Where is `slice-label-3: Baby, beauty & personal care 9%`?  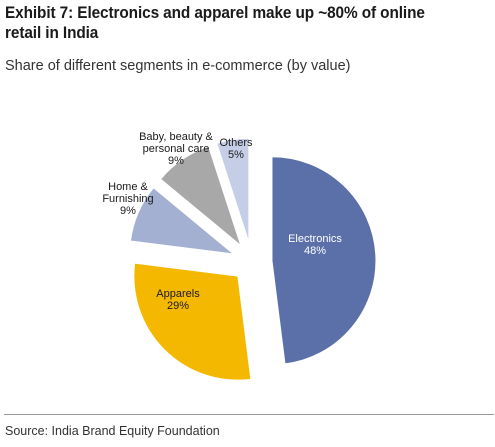
slice-label-3: Baby, beauty & personal care 9% is located at coordinates (176, 149).